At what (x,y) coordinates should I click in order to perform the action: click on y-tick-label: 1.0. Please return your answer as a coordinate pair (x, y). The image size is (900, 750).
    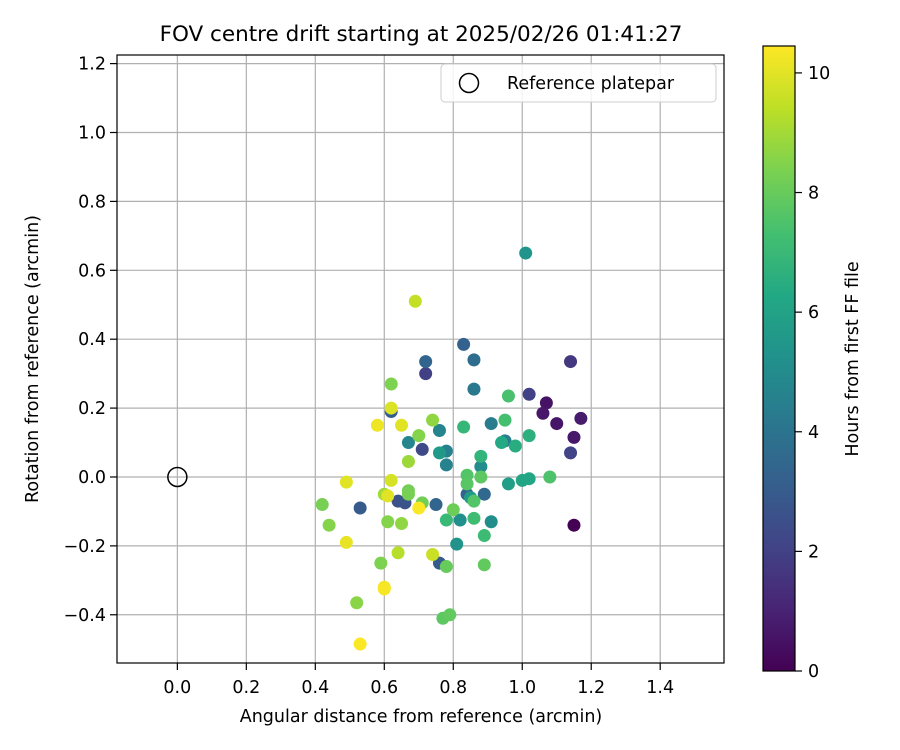
    Looking at the image, I should click on (92, 134).